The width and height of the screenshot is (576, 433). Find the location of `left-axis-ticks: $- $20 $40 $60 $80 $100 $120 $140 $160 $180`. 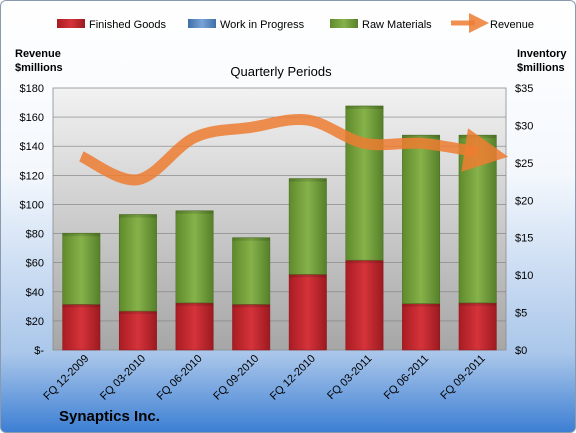

left-axis-ticks: $- $20 $40 $60 $80 $100 $120 $140 $160 $180 is located at coordinates (32, 220).